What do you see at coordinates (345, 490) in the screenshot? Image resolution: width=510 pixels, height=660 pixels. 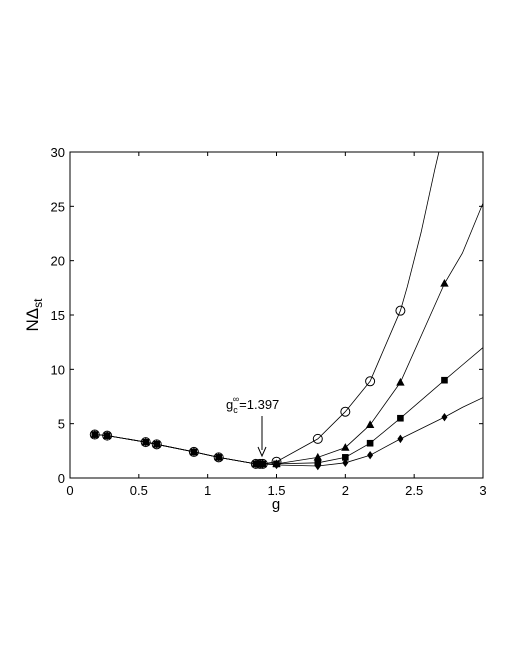 I see `x-tick-label: 2` at bounding box center [345, 490].